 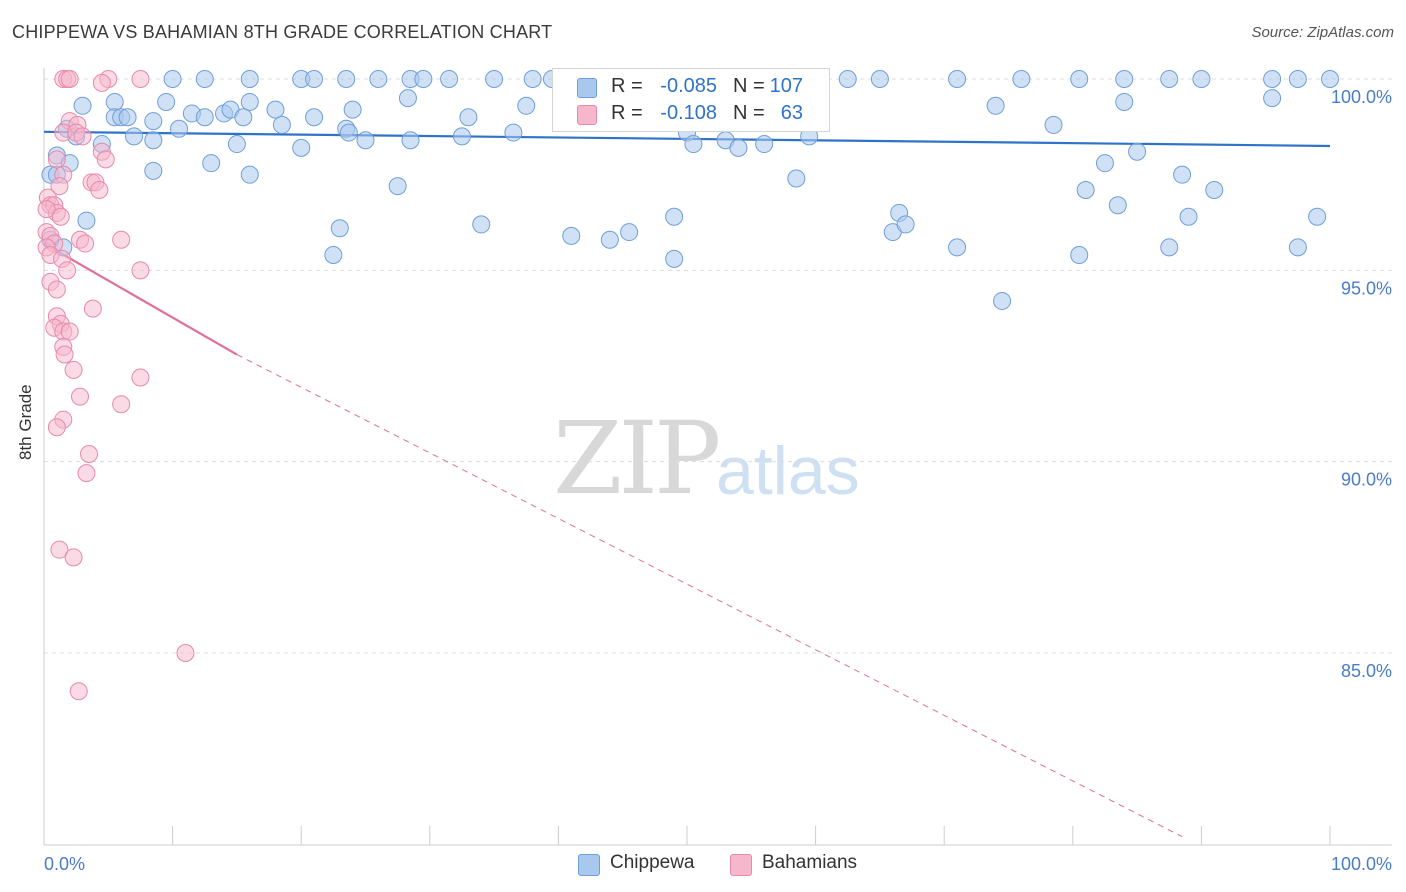 I want to click on legend-r-value: -0.108, so click(x=688, y=113).